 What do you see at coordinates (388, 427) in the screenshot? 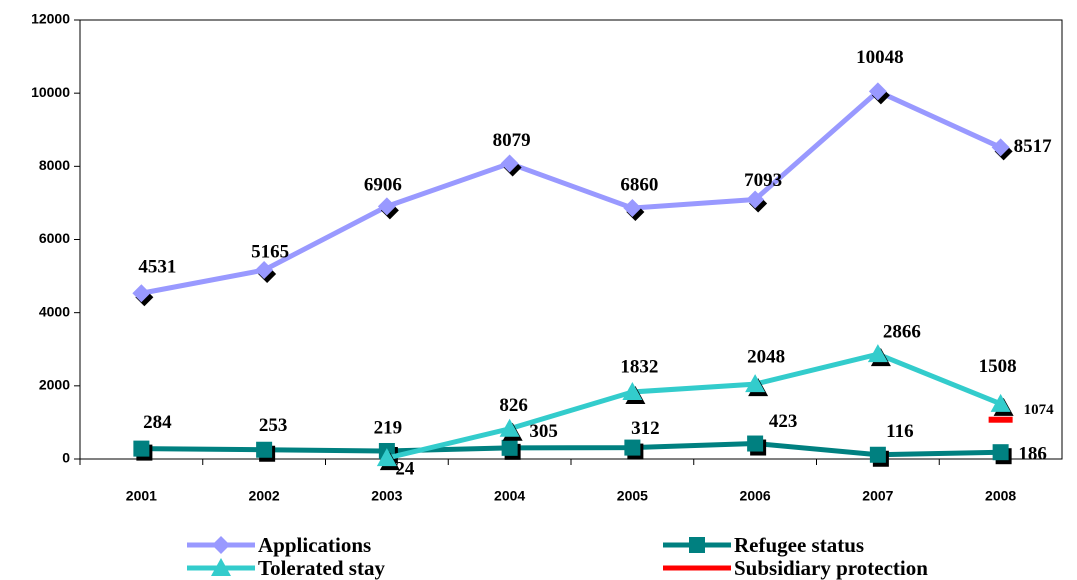
I see `data-label: 219` at bounding box center [388, 427].